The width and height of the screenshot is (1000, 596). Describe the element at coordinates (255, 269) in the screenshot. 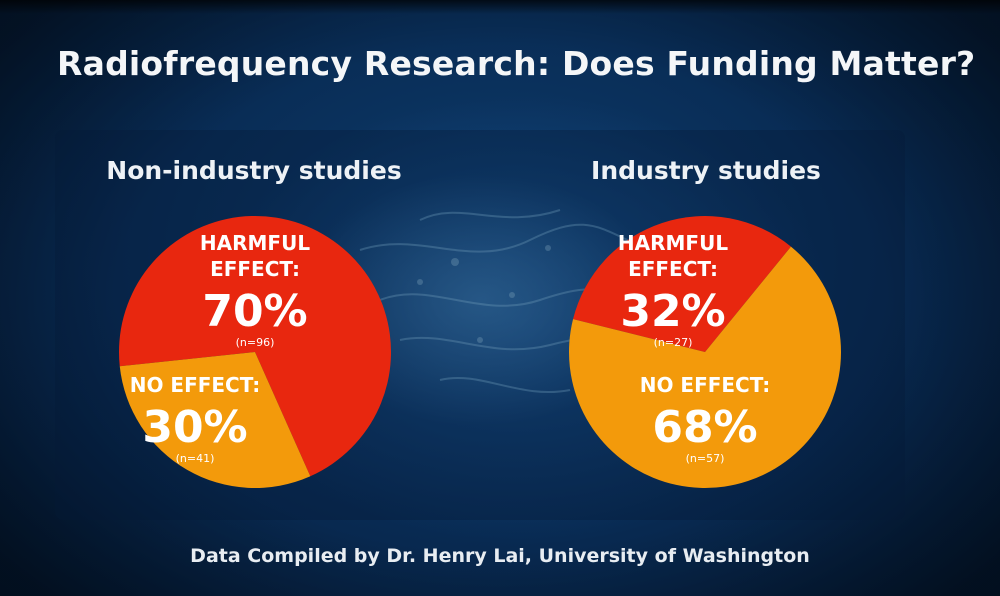

I see `slice-label-non-industry-harmful-line2: EFFECT:` at that location.